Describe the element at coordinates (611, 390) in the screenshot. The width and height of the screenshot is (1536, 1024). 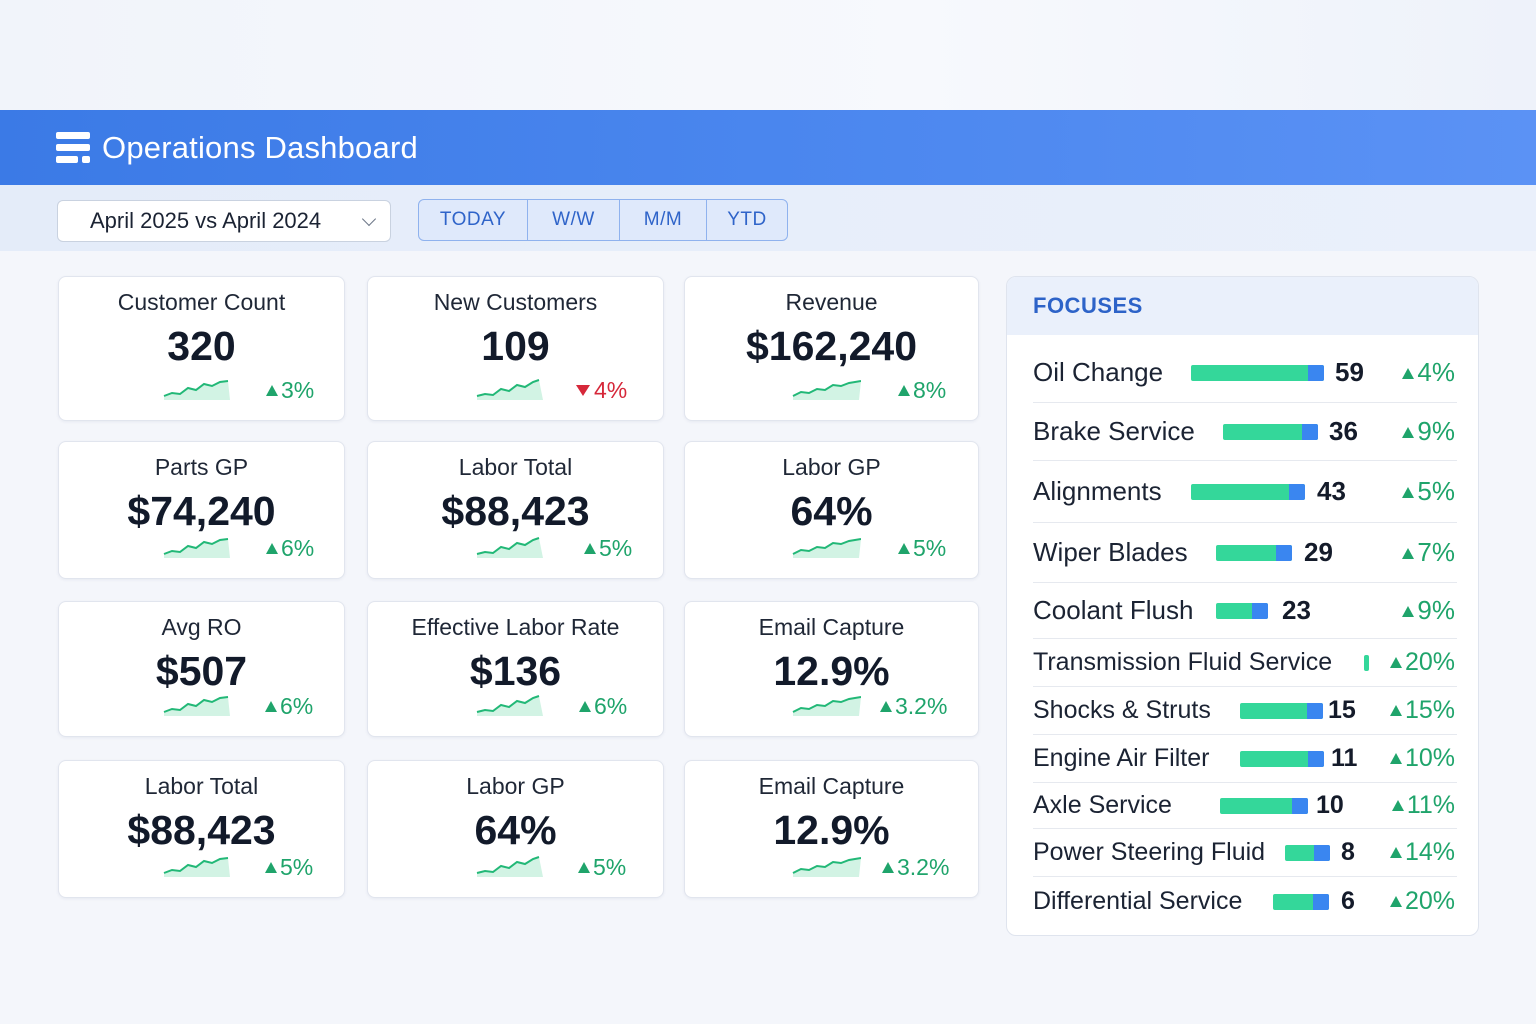
I see `kpi-delta-value: 4%` at that location.